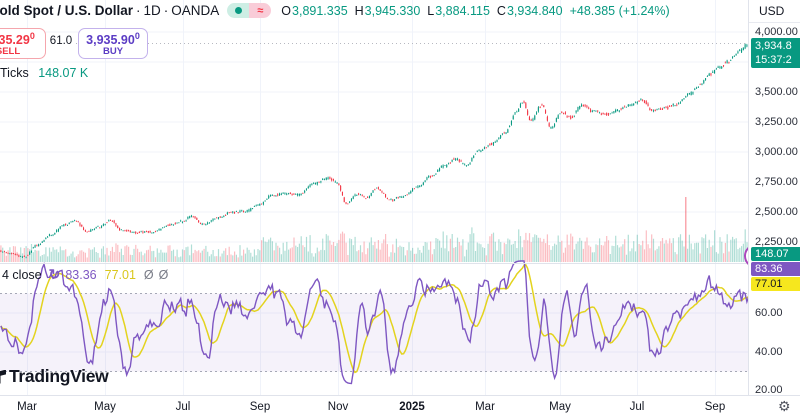 The width and height of the screenshot is (800, 420). What do you see at coordinates (359, 10) in the screenshot?
I see `high-label: H` at bounding box center [359, 10].